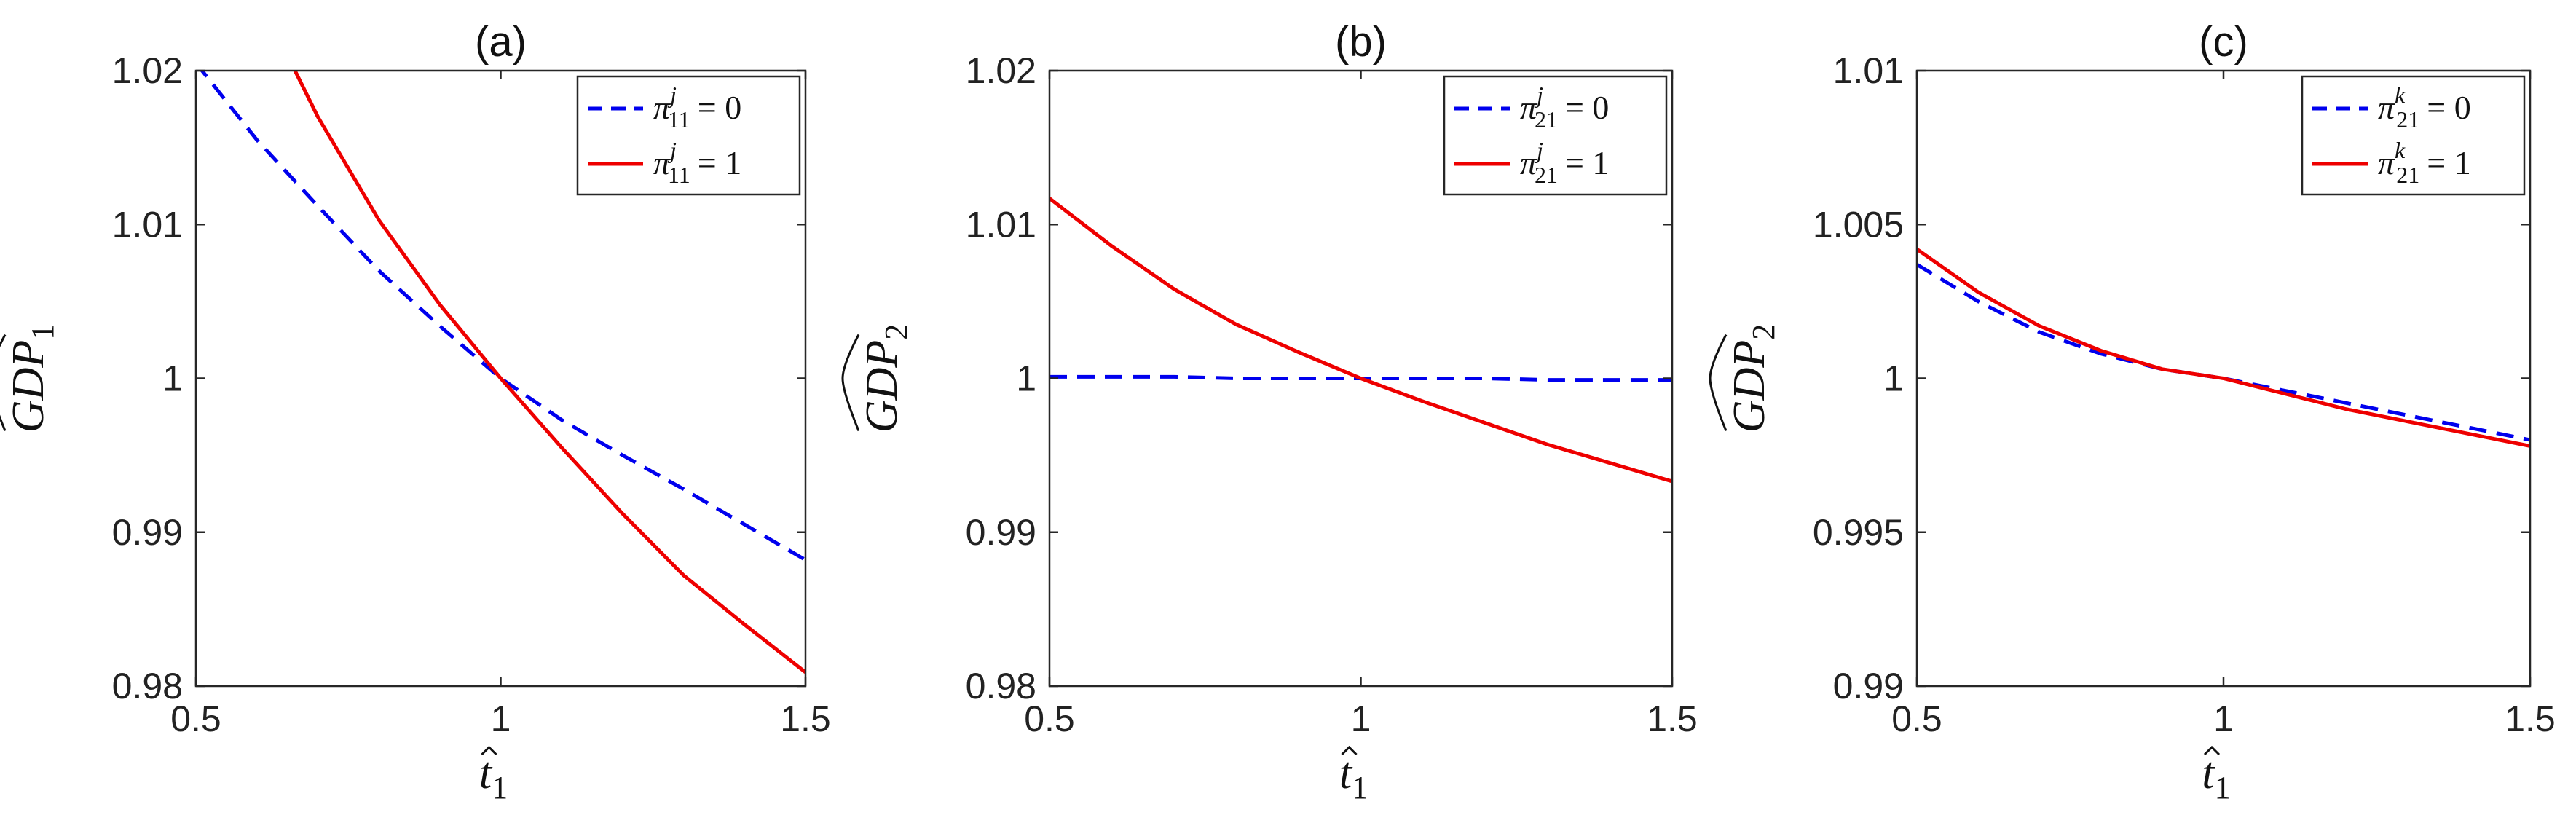 The width and height of the screenshot is (2576, 831). Describe the element at coordinates (1858, 224) in the screenshot. I see `y-tick-label: 1.005` at that location.